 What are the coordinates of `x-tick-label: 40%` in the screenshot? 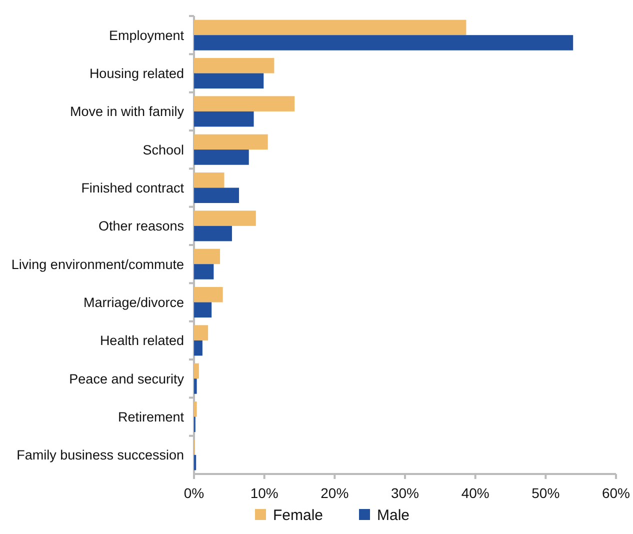 It's located at (475, 493).